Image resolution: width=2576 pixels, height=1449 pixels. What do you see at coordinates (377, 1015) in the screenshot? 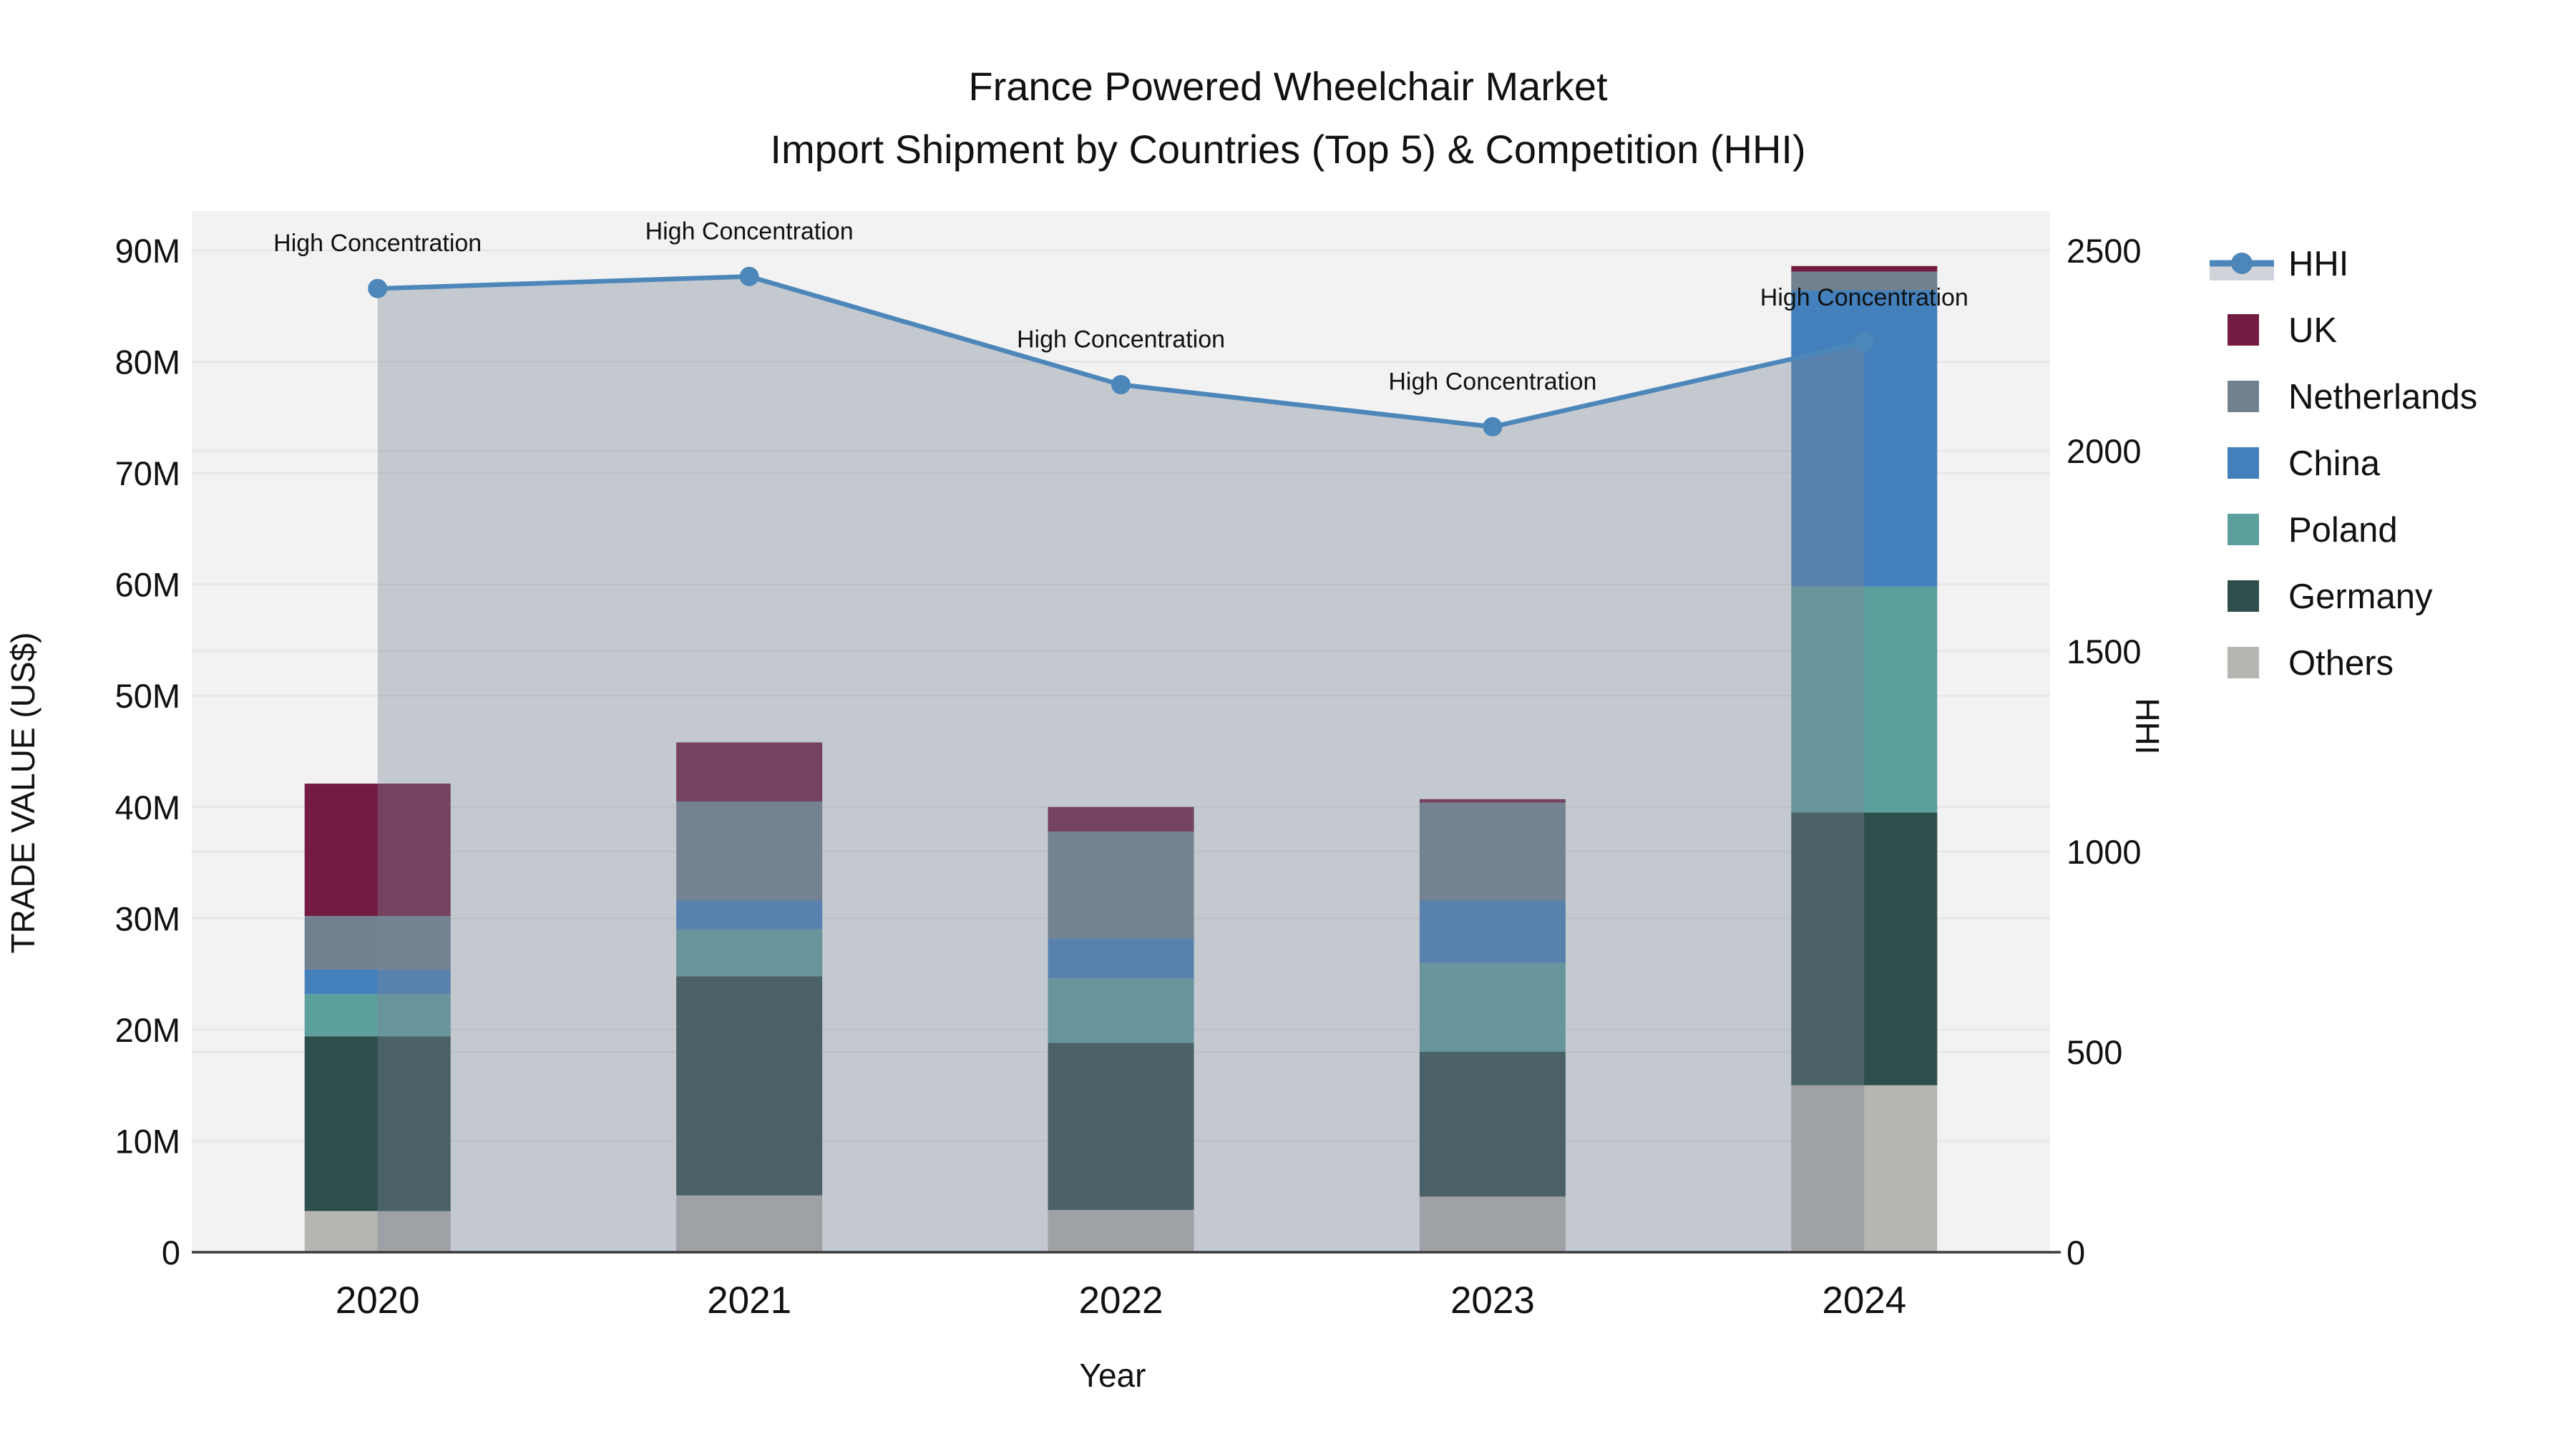
I see `bar-segment-poland-2020` at bounding box center [377, 1015].